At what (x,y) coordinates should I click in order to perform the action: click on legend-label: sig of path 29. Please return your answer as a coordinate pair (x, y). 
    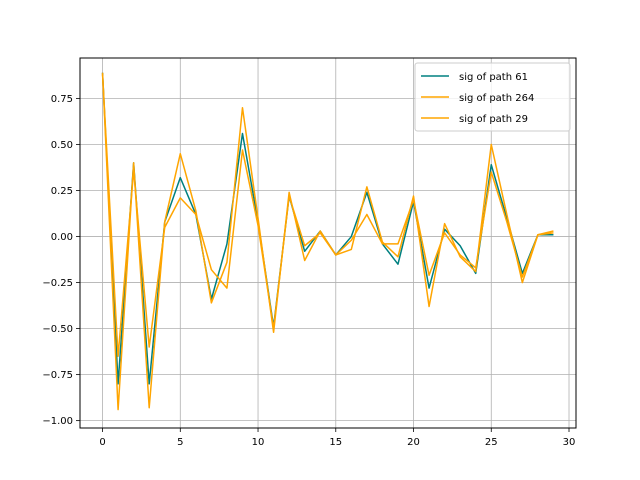
    Looking at the image, I should click on (493, 119).